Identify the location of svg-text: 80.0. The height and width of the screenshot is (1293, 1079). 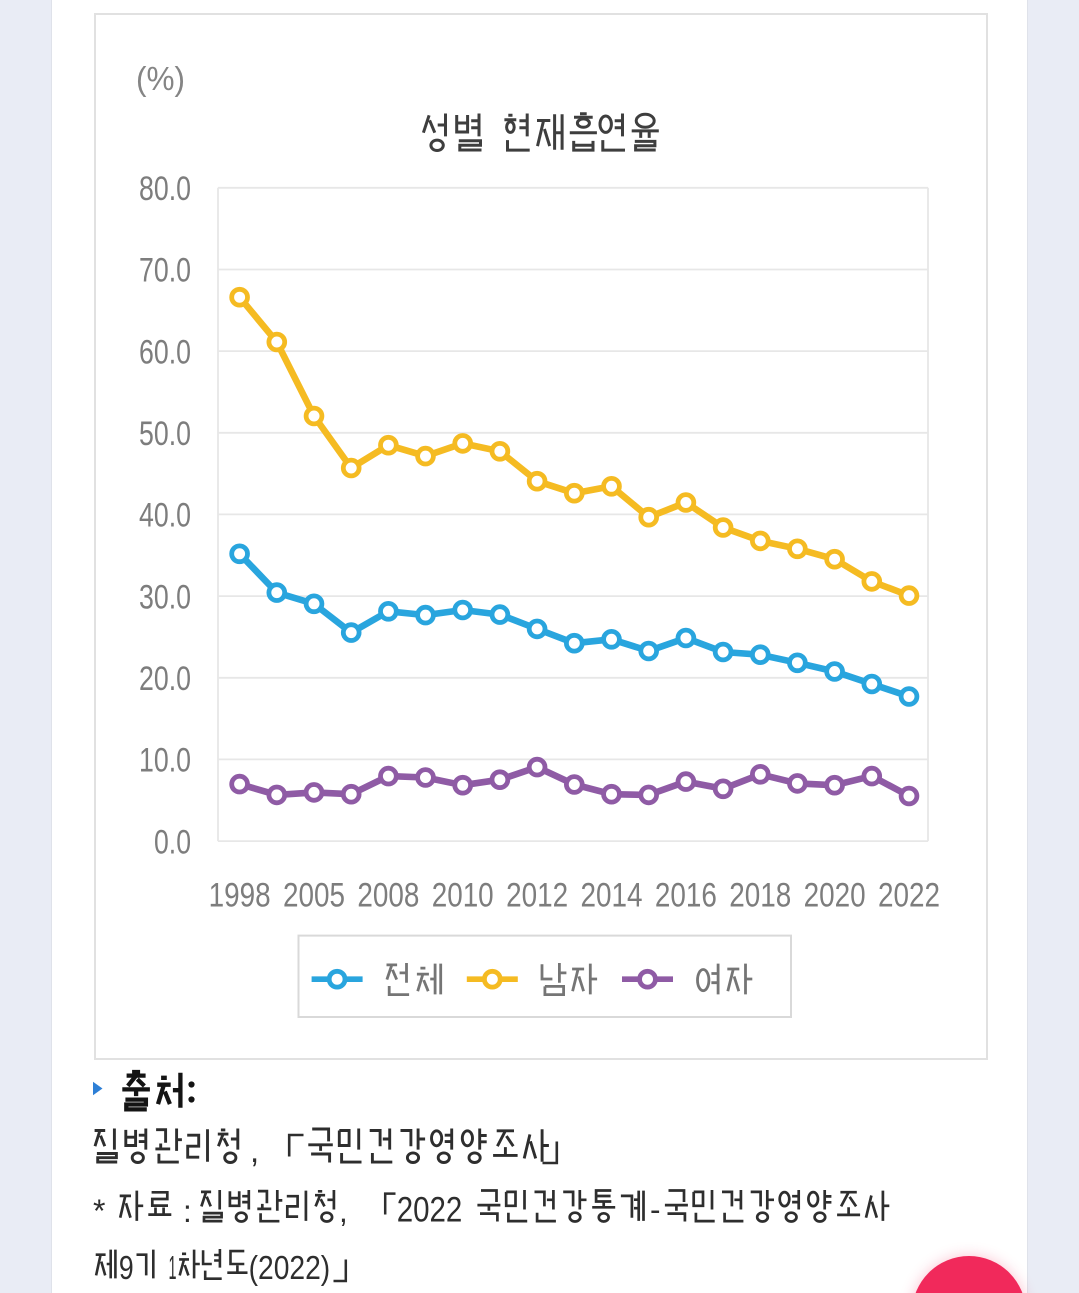
(165, 189).